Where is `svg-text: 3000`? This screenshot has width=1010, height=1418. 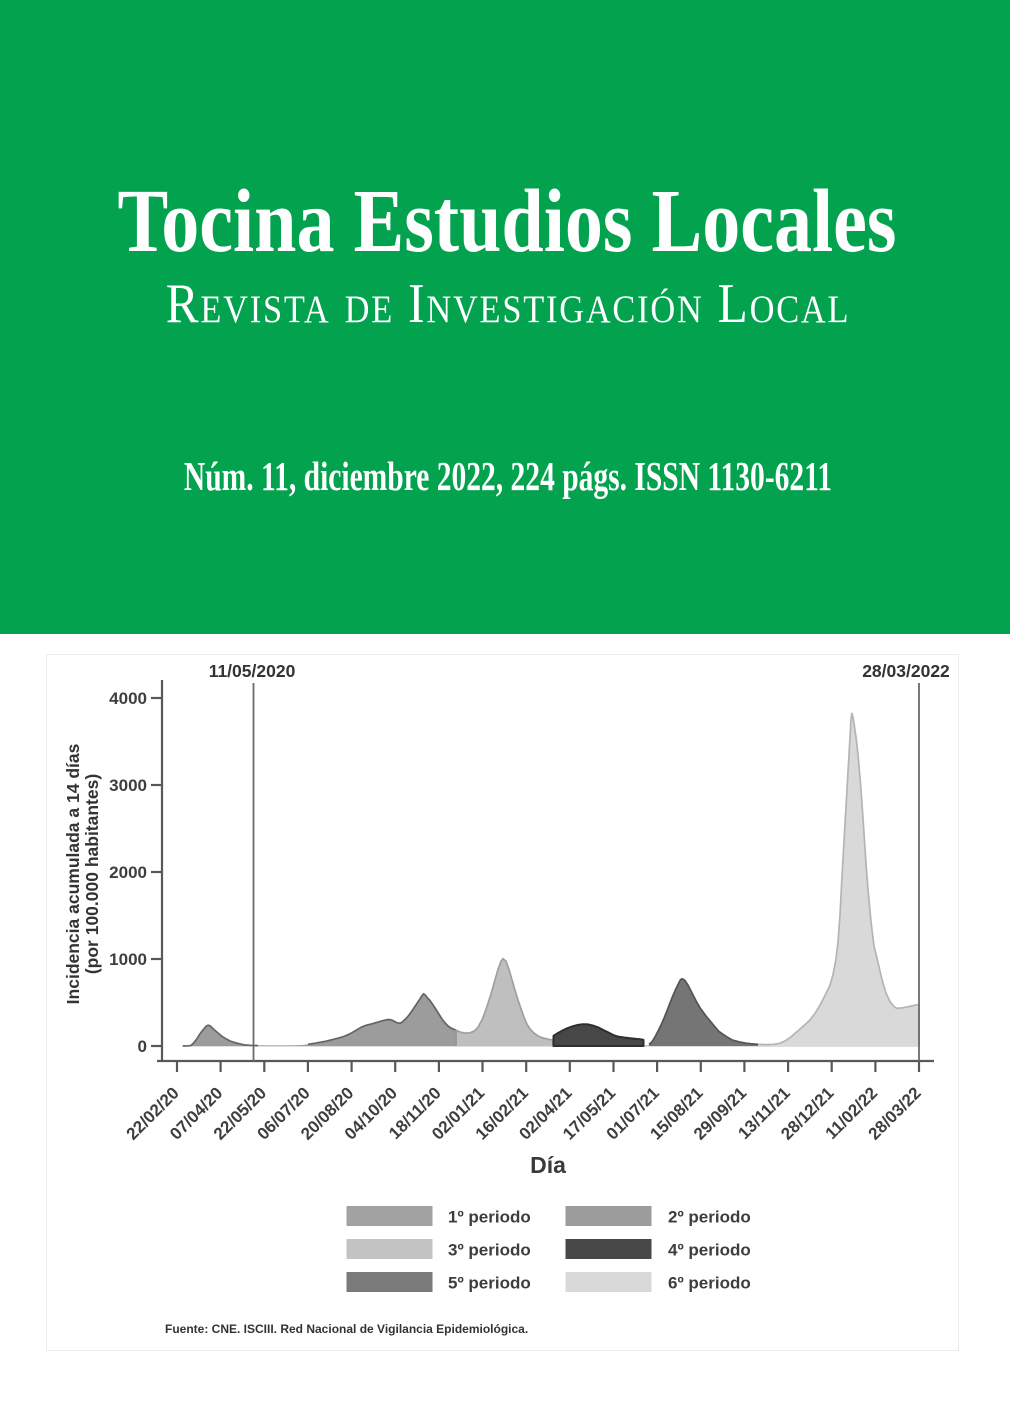
svg-text: 3000 is located at coordinates (128, 785).